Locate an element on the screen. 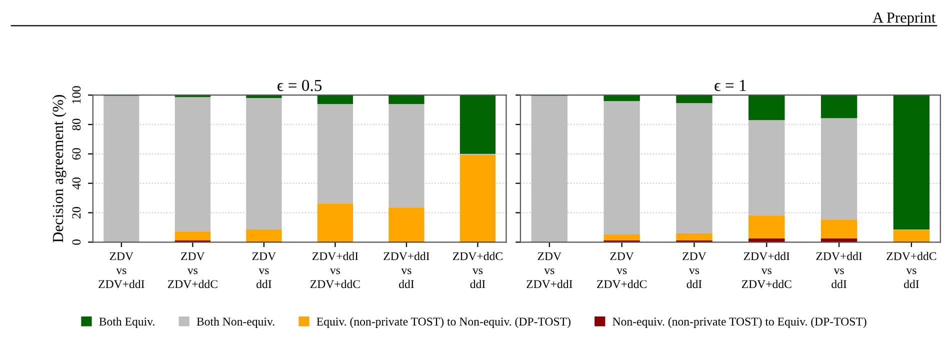 The height and width of the screenshot is (342, 948). chart-title: ϵ = 0.5 is located at coordinates (300, 86).